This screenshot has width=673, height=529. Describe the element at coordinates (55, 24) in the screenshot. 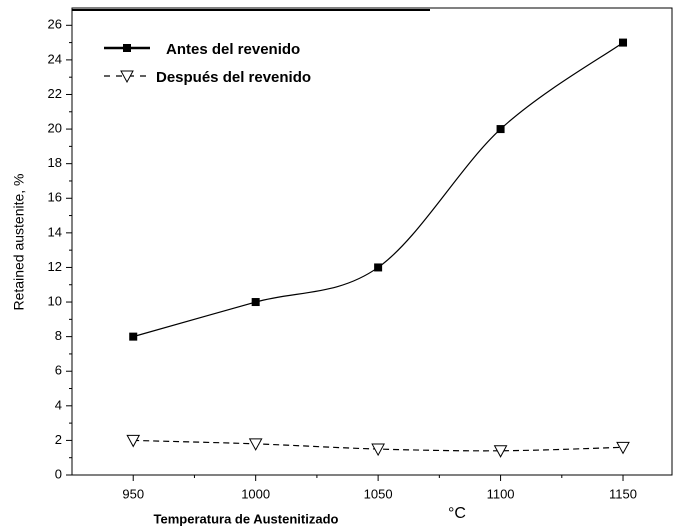

I see `y-tick-label: 26` at that location.